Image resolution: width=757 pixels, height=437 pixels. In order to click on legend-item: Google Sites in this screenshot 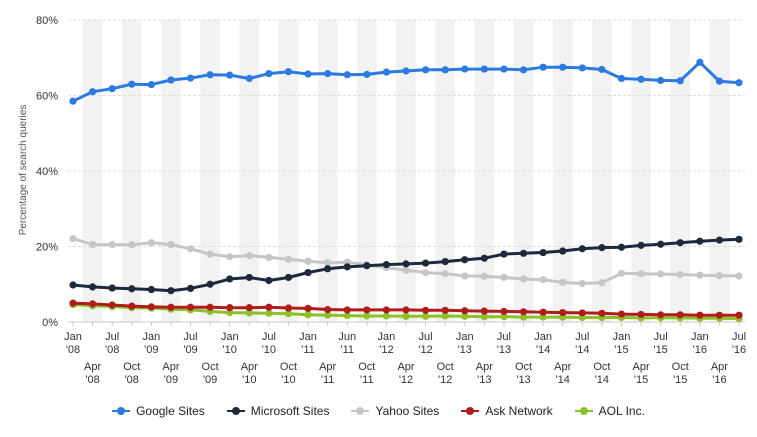, I will do `click(158, 411)`.